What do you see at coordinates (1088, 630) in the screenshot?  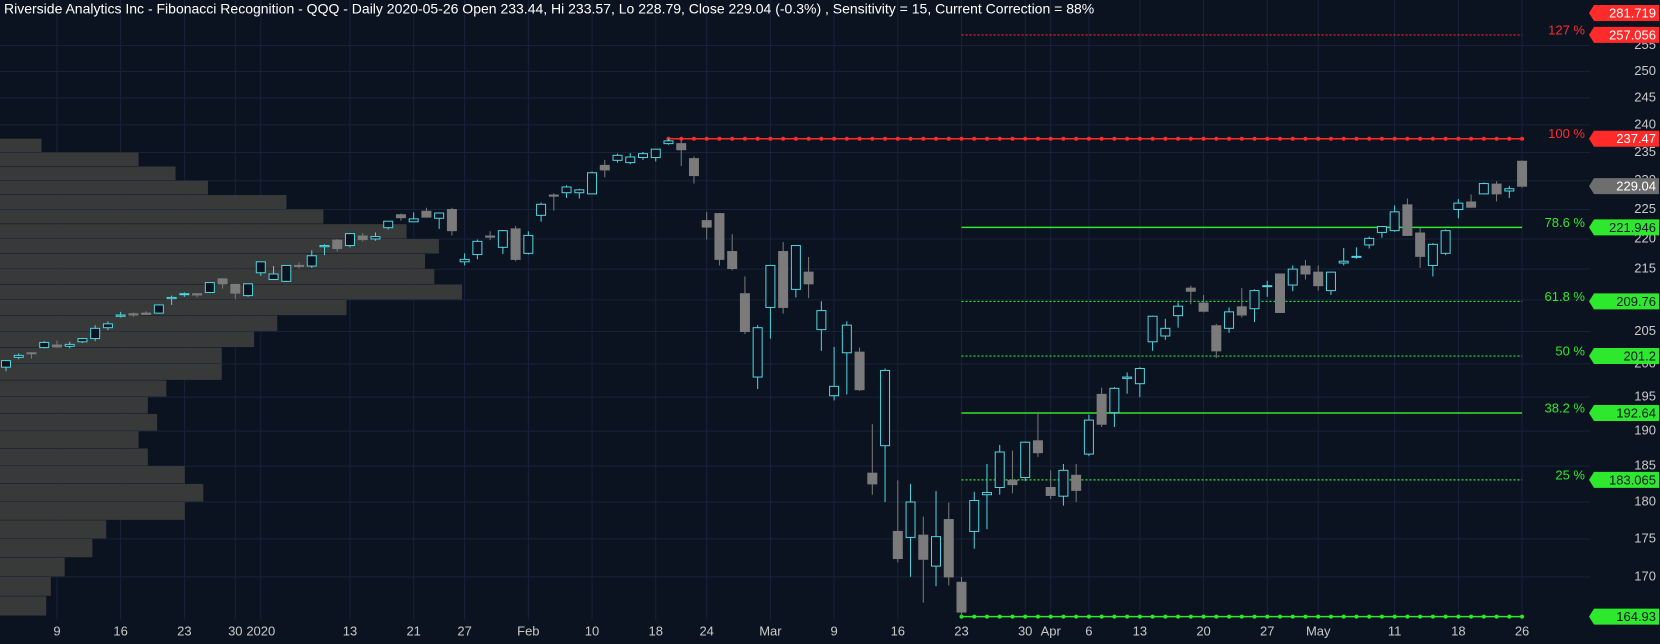 I see `x-tick-label: 6` at bounding box center [1088, 630].